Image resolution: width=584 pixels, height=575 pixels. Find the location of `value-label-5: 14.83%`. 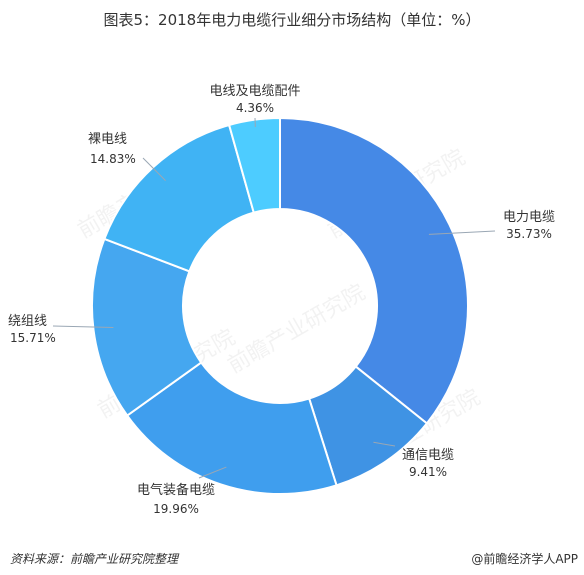

value-label-5: 14.83% is located at coordinates (113, 159).